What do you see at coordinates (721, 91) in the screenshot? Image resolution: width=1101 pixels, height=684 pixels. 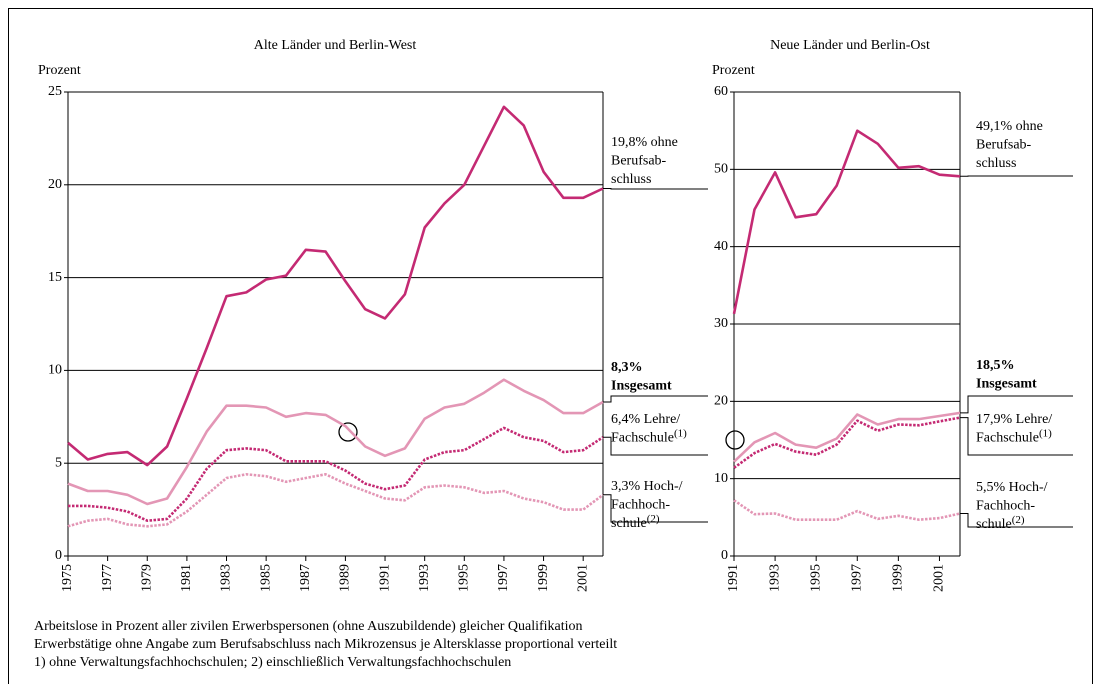 I see `y-tick-label: 60` at bounding box center [721, 91].